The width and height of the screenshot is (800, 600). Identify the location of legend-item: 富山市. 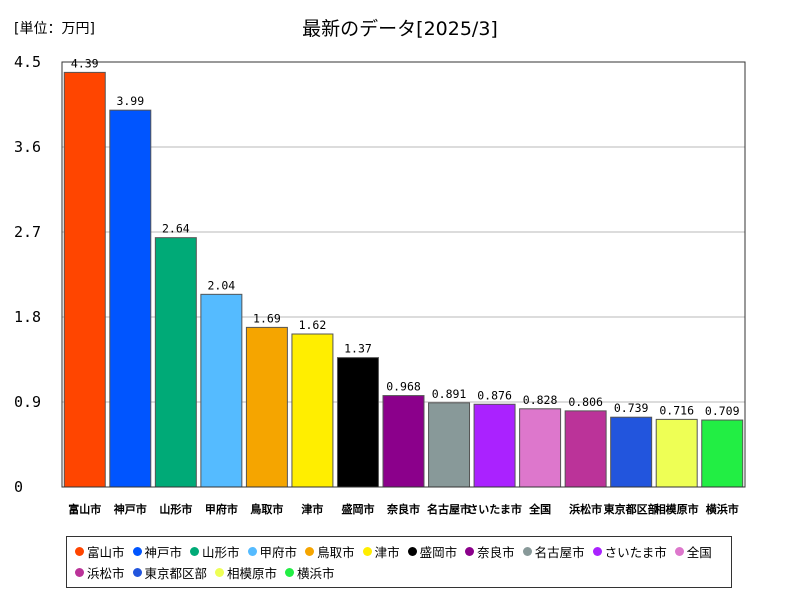
(100, 551).